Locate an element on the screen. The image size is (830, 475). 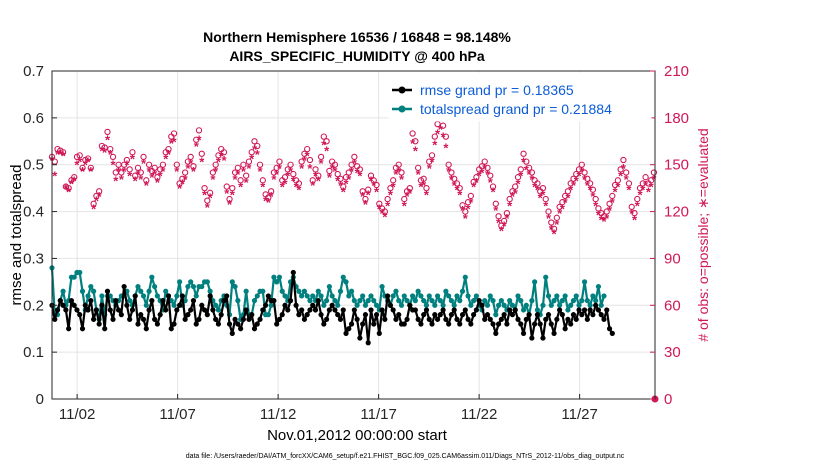
y-tick-label-left: 0.6 is located at coordinates (33, 118).